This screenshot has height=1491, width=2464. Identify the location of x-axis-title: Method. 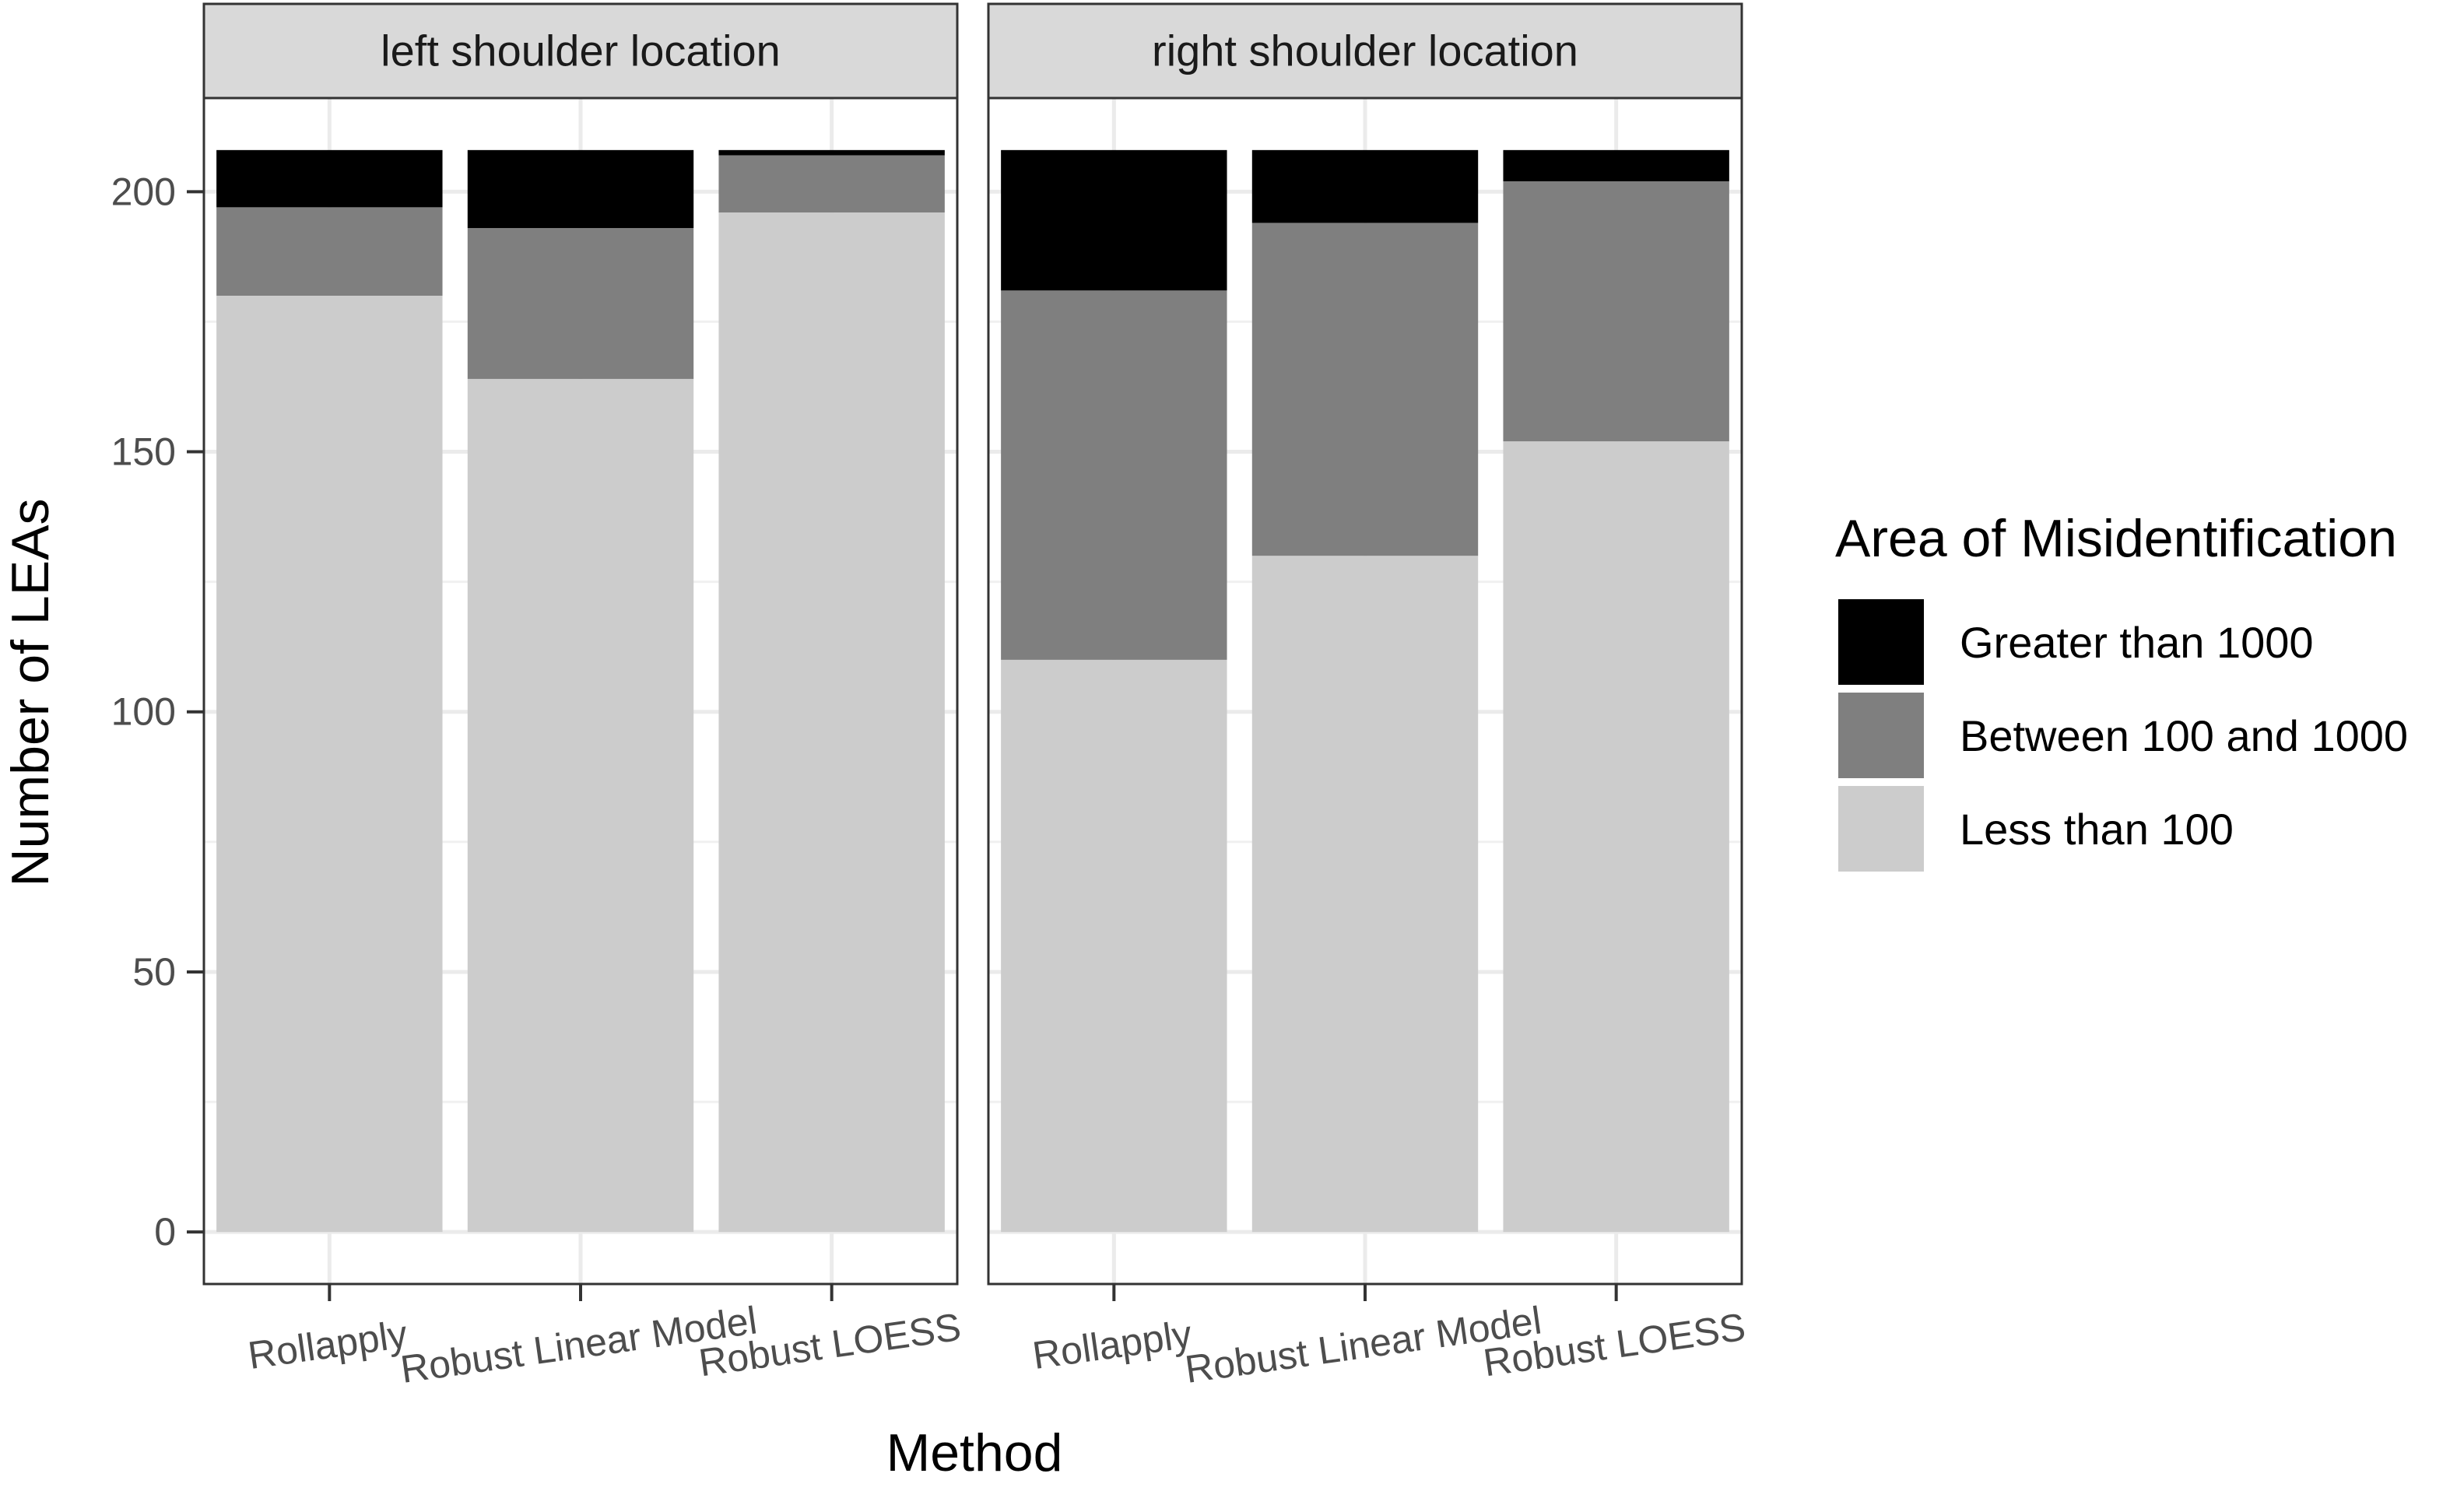
(974, 1452).